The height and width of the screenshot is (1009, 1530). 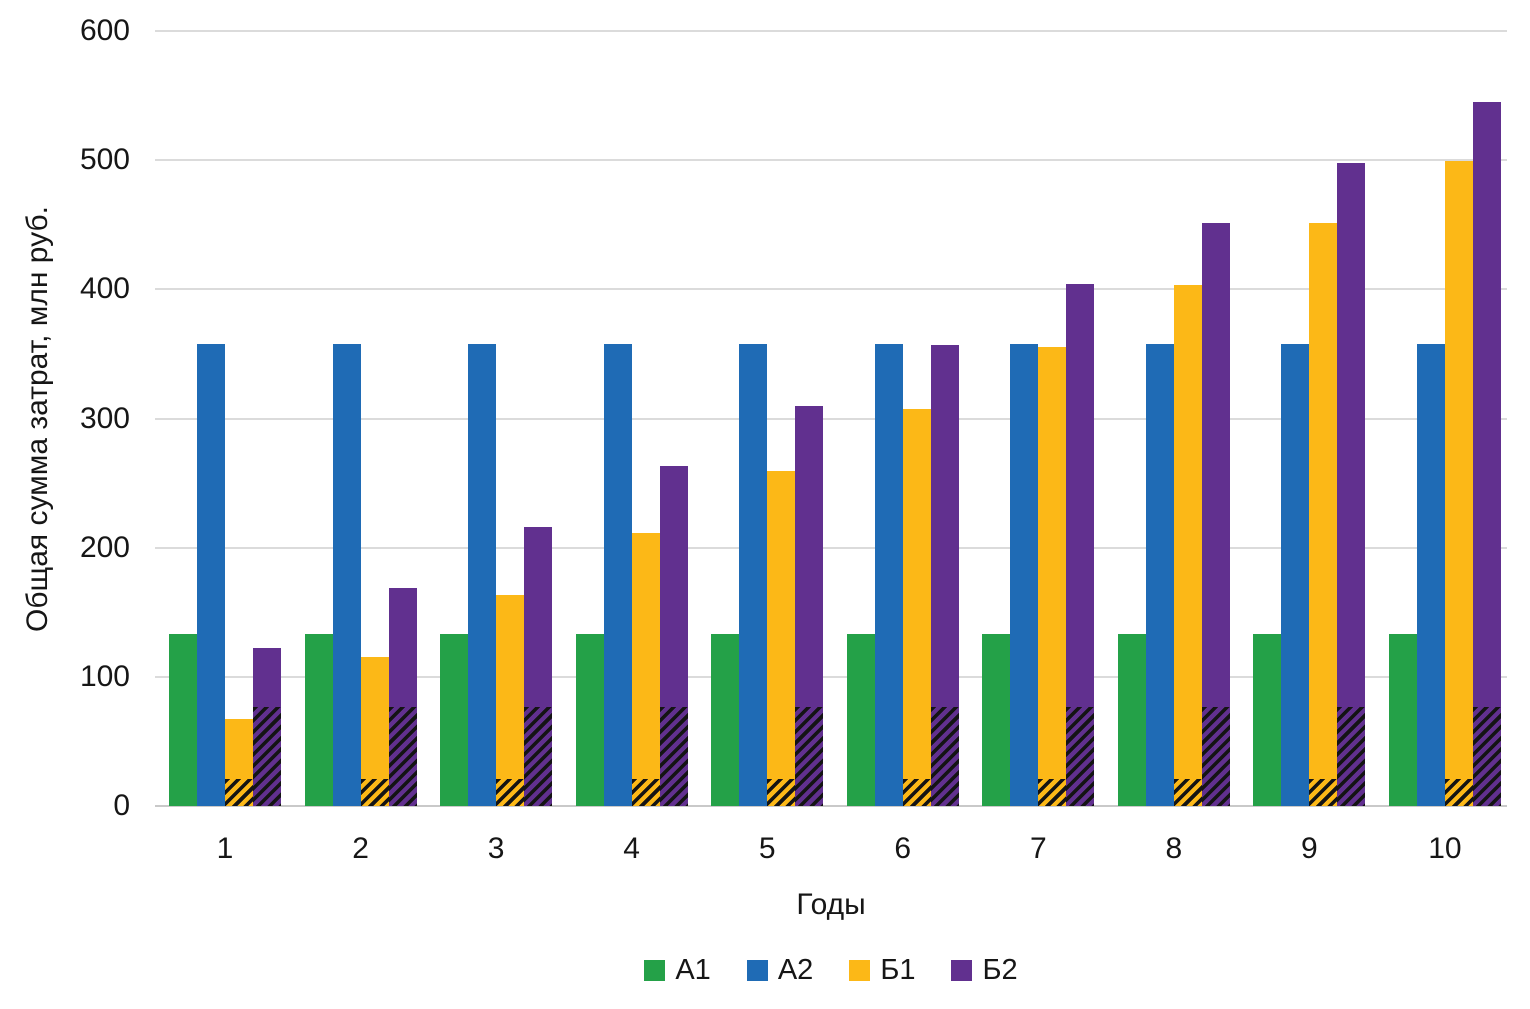 What do you see at coordinates (496, 848) in the screenshot?
I see `x-tick-label-3: 3` at bounding box center [496, 848].